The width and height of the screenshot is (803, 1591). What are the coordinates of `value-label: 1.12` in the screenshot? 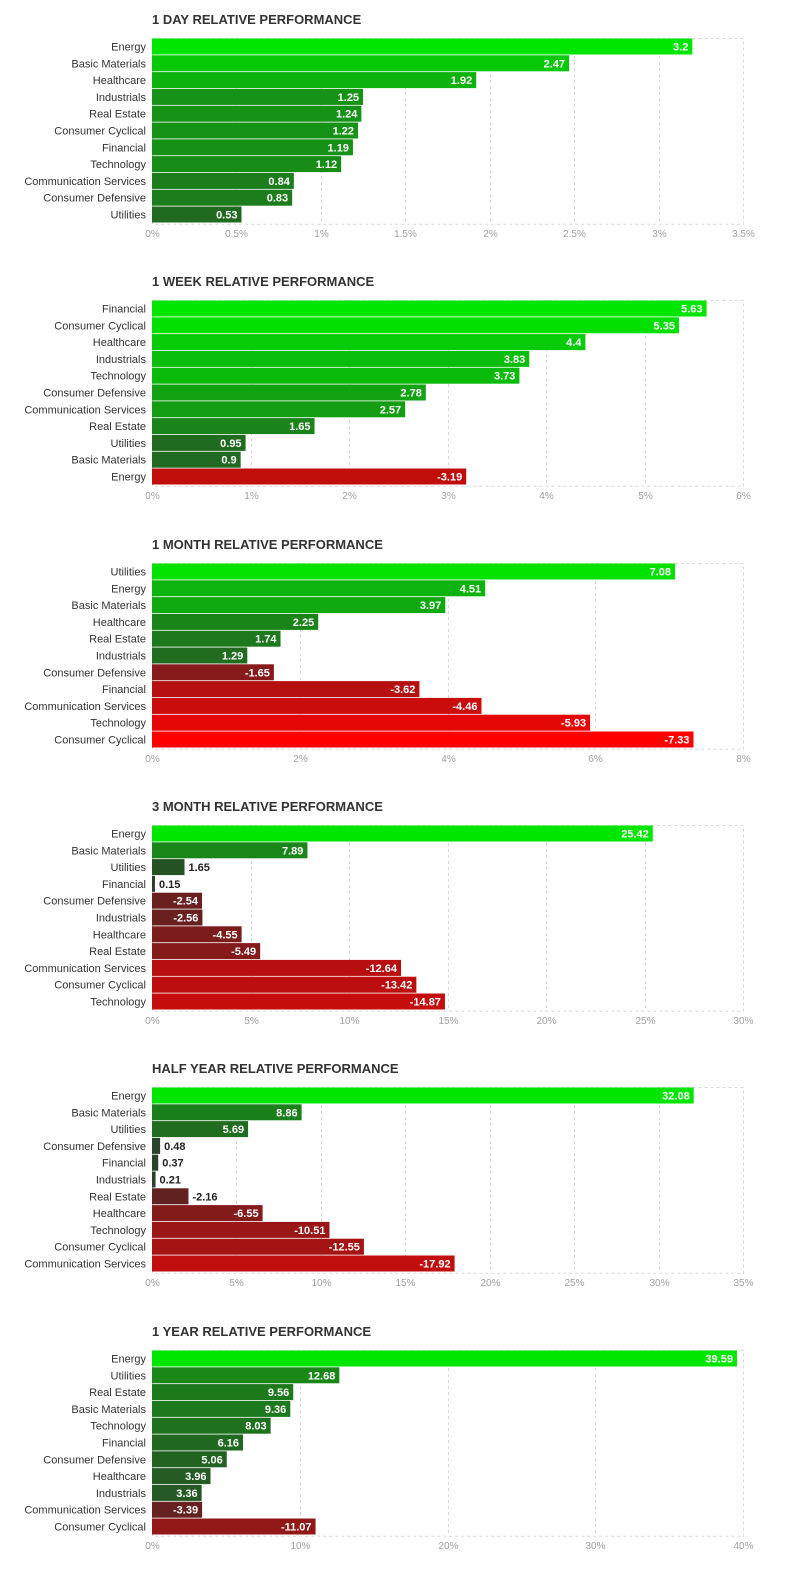 It's located at (326, 165).